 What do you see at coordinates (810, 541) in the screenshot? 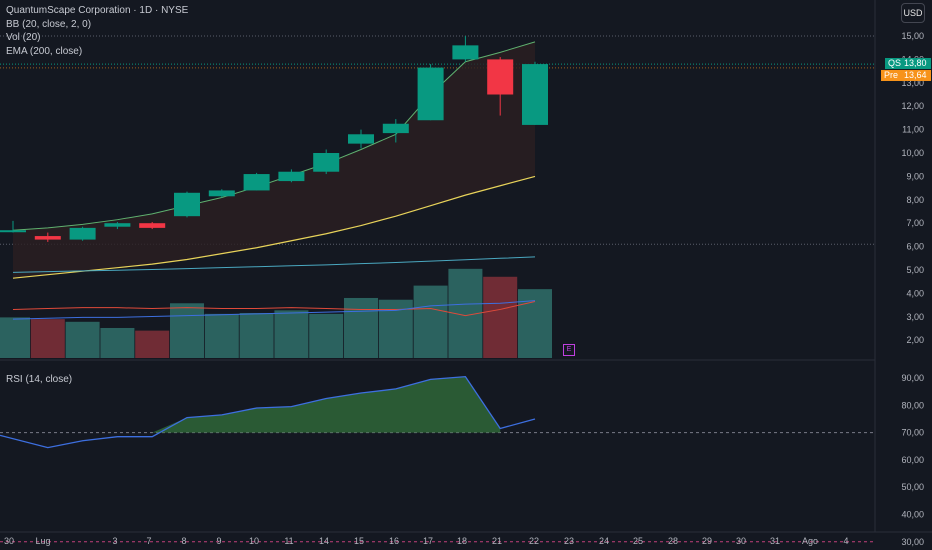
I see `time-axis-tick: Ago` at bounding box center [810, 541].